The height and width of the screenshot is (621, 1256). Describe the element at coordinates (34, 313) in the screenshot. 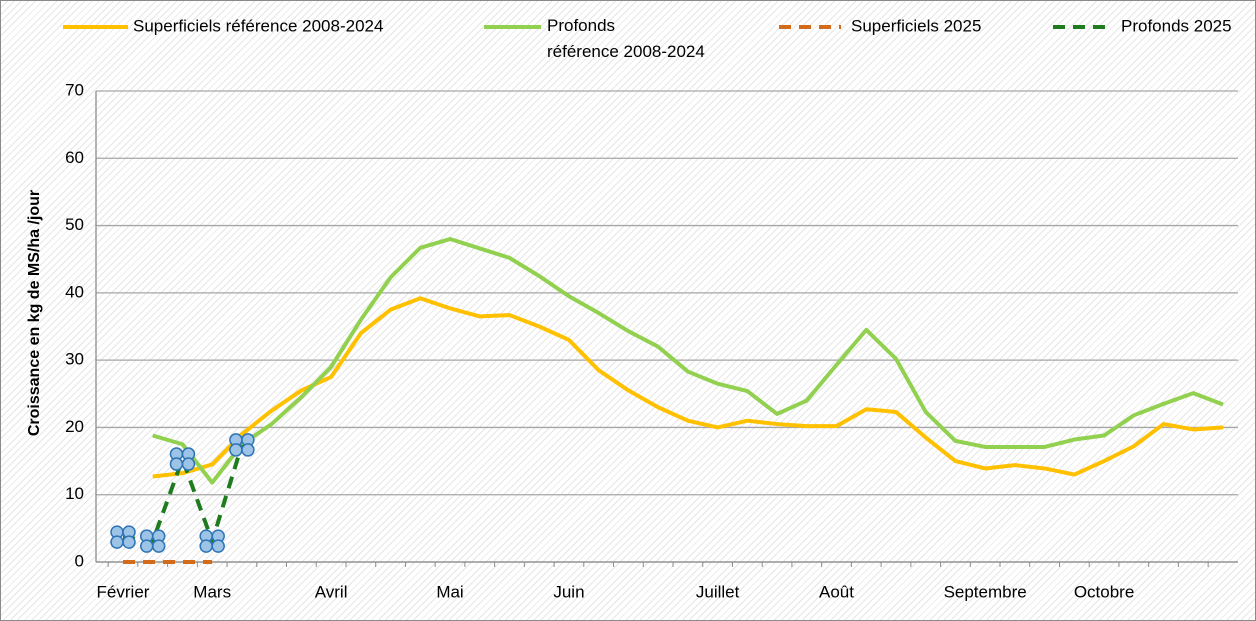

I see `y-axis-title: Croissance en kg de MS/ha /jour` at that location.